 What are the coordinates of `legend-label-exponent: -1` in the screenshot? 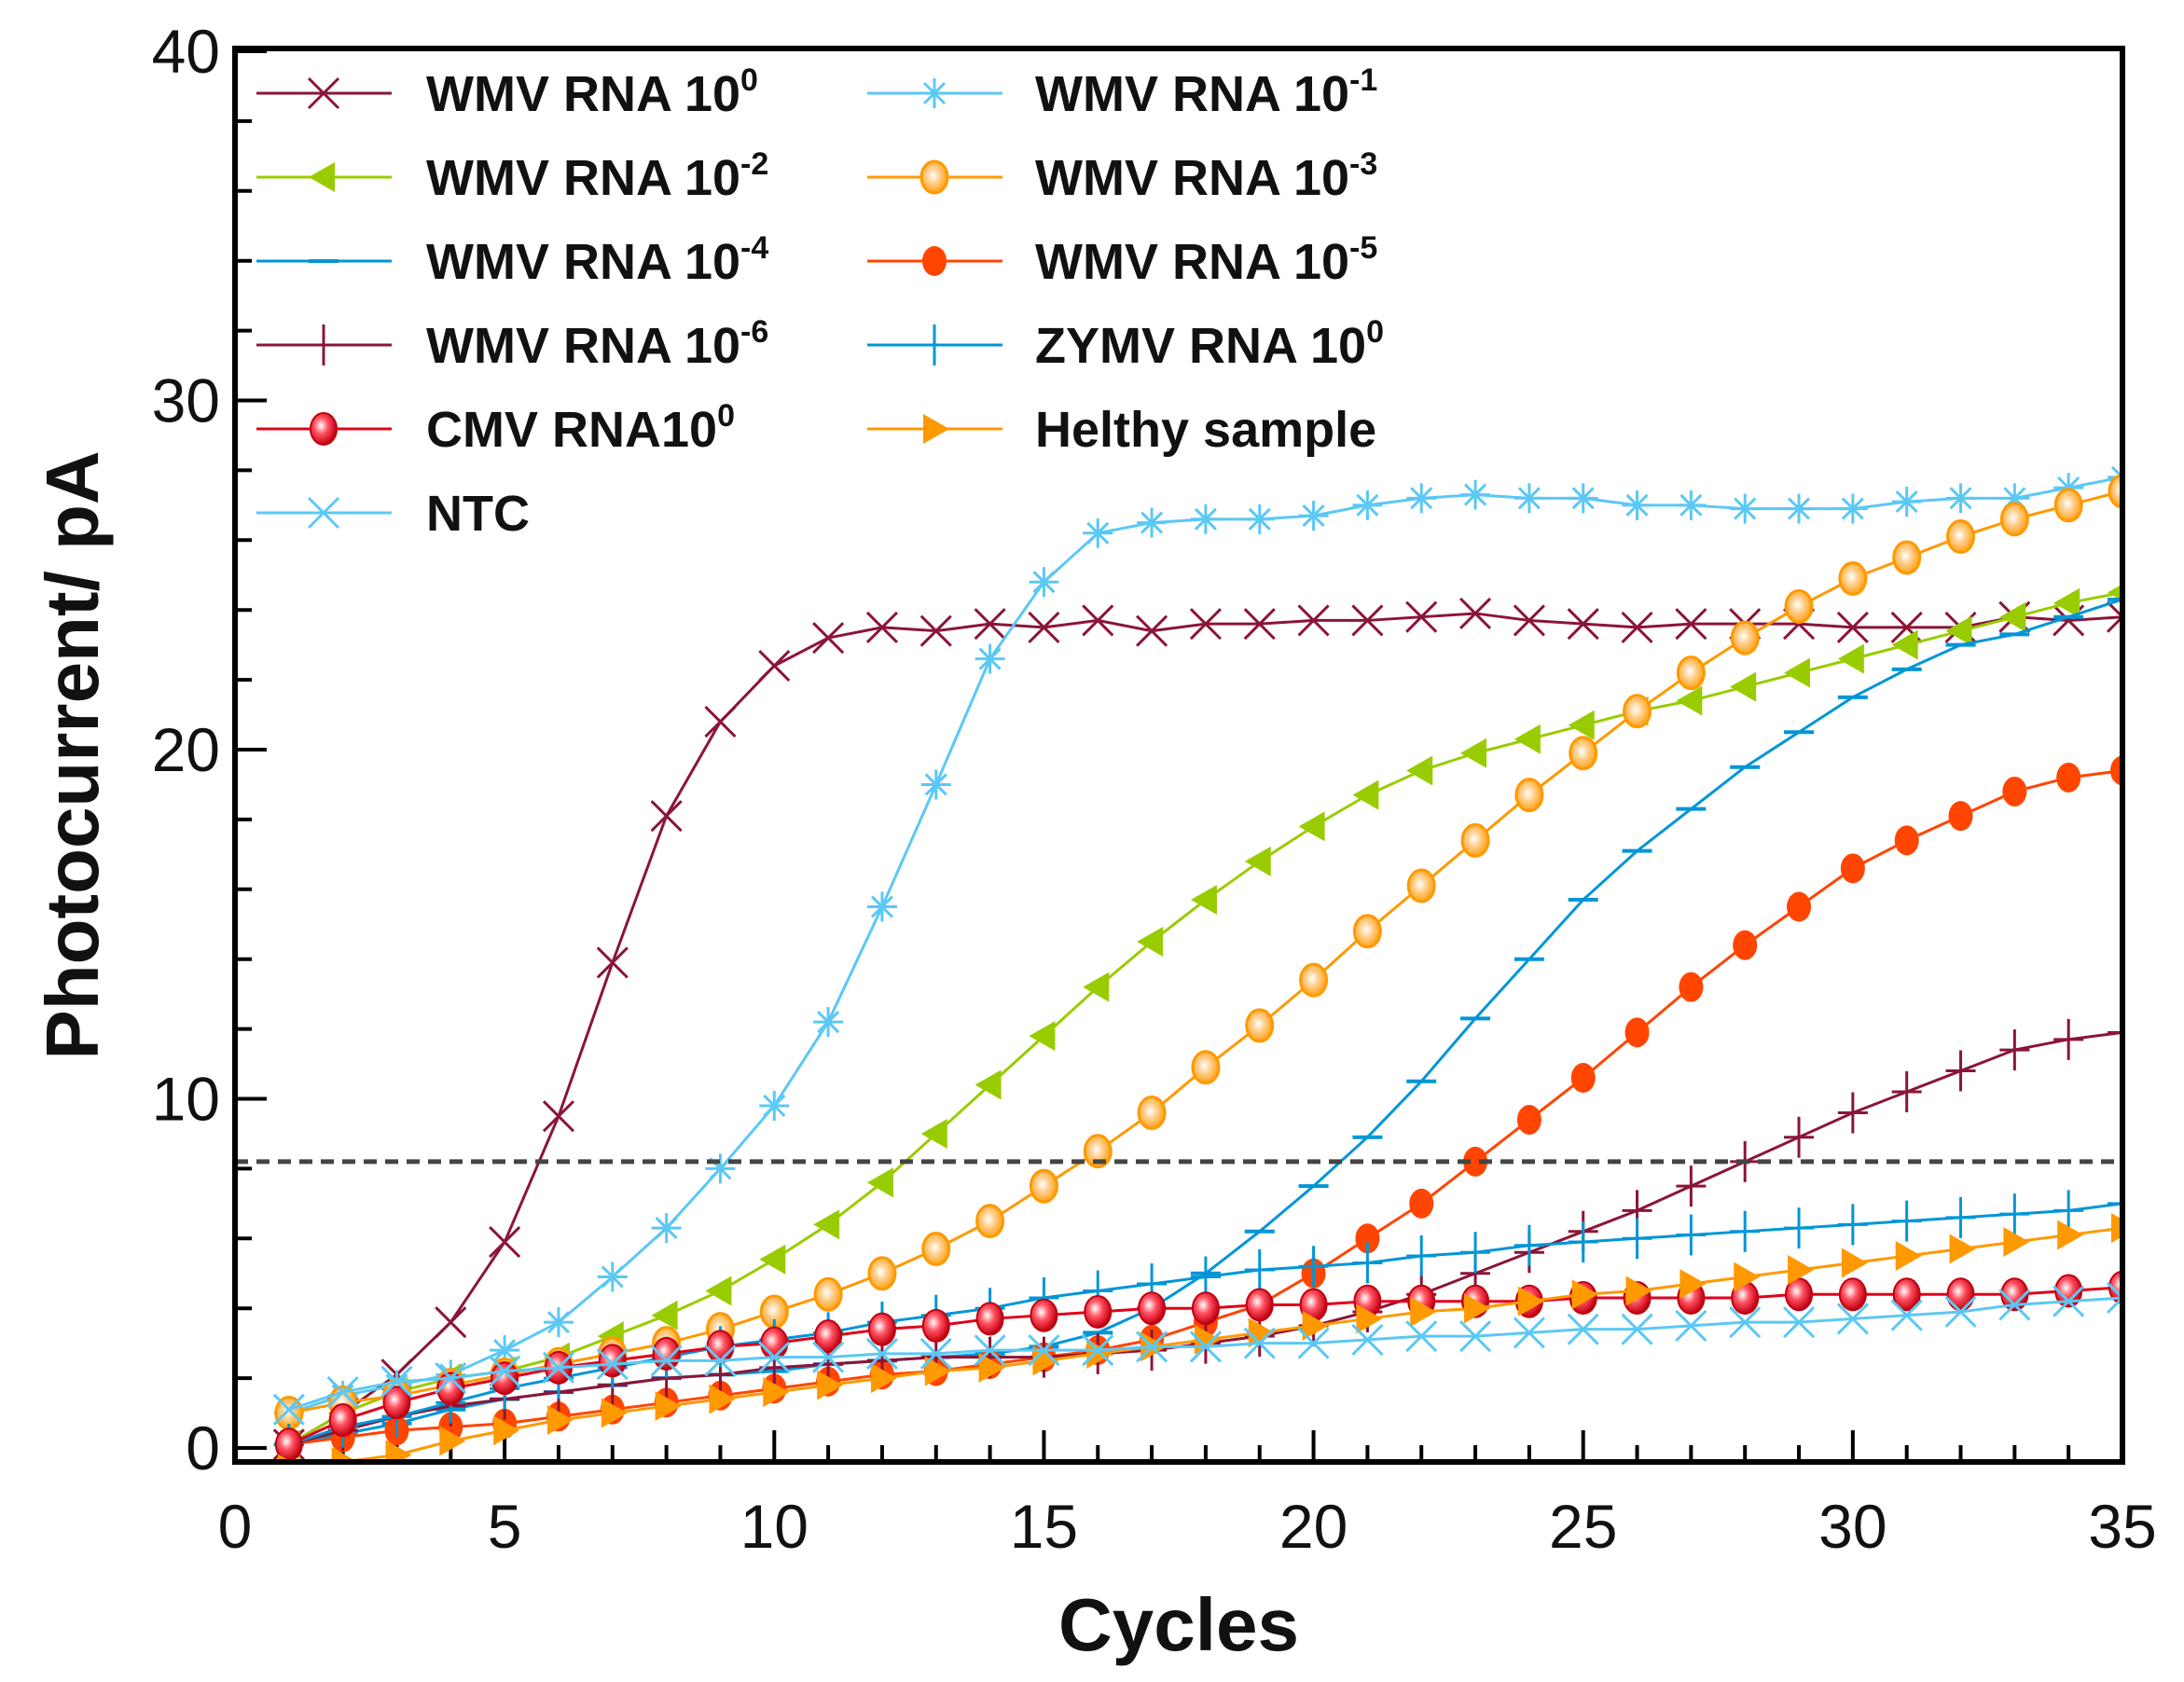 It's located at (1363, 80).